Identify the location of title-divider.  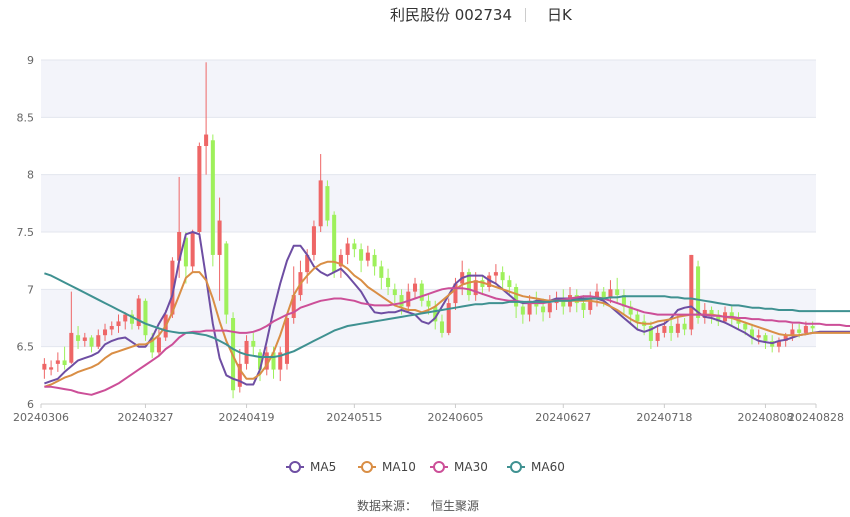
(525, 15).